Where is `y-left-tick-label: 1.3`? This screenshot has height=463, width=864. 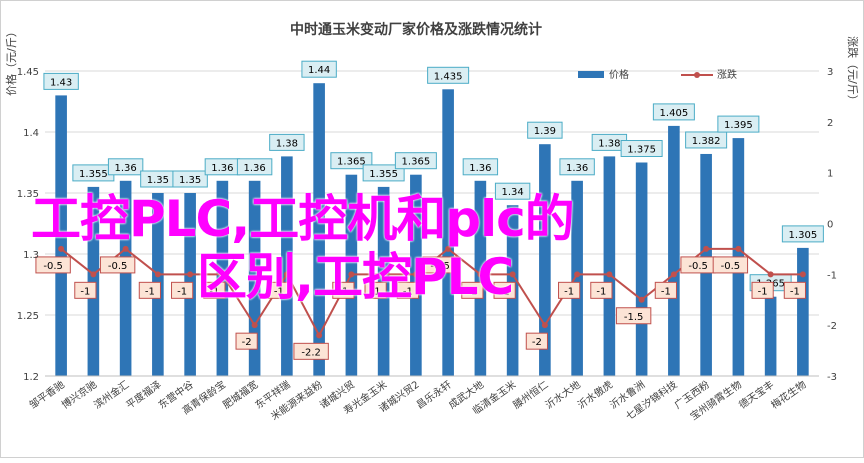
y-left-tick-label: 1.3 is located at coordinates (31, 255).